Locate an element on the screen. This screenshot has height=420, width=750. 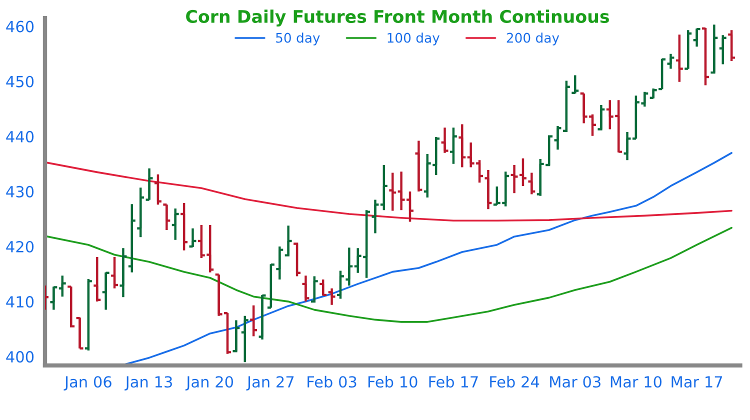
x-tick-label: Jan 06 is located at coordinates (88, 383).